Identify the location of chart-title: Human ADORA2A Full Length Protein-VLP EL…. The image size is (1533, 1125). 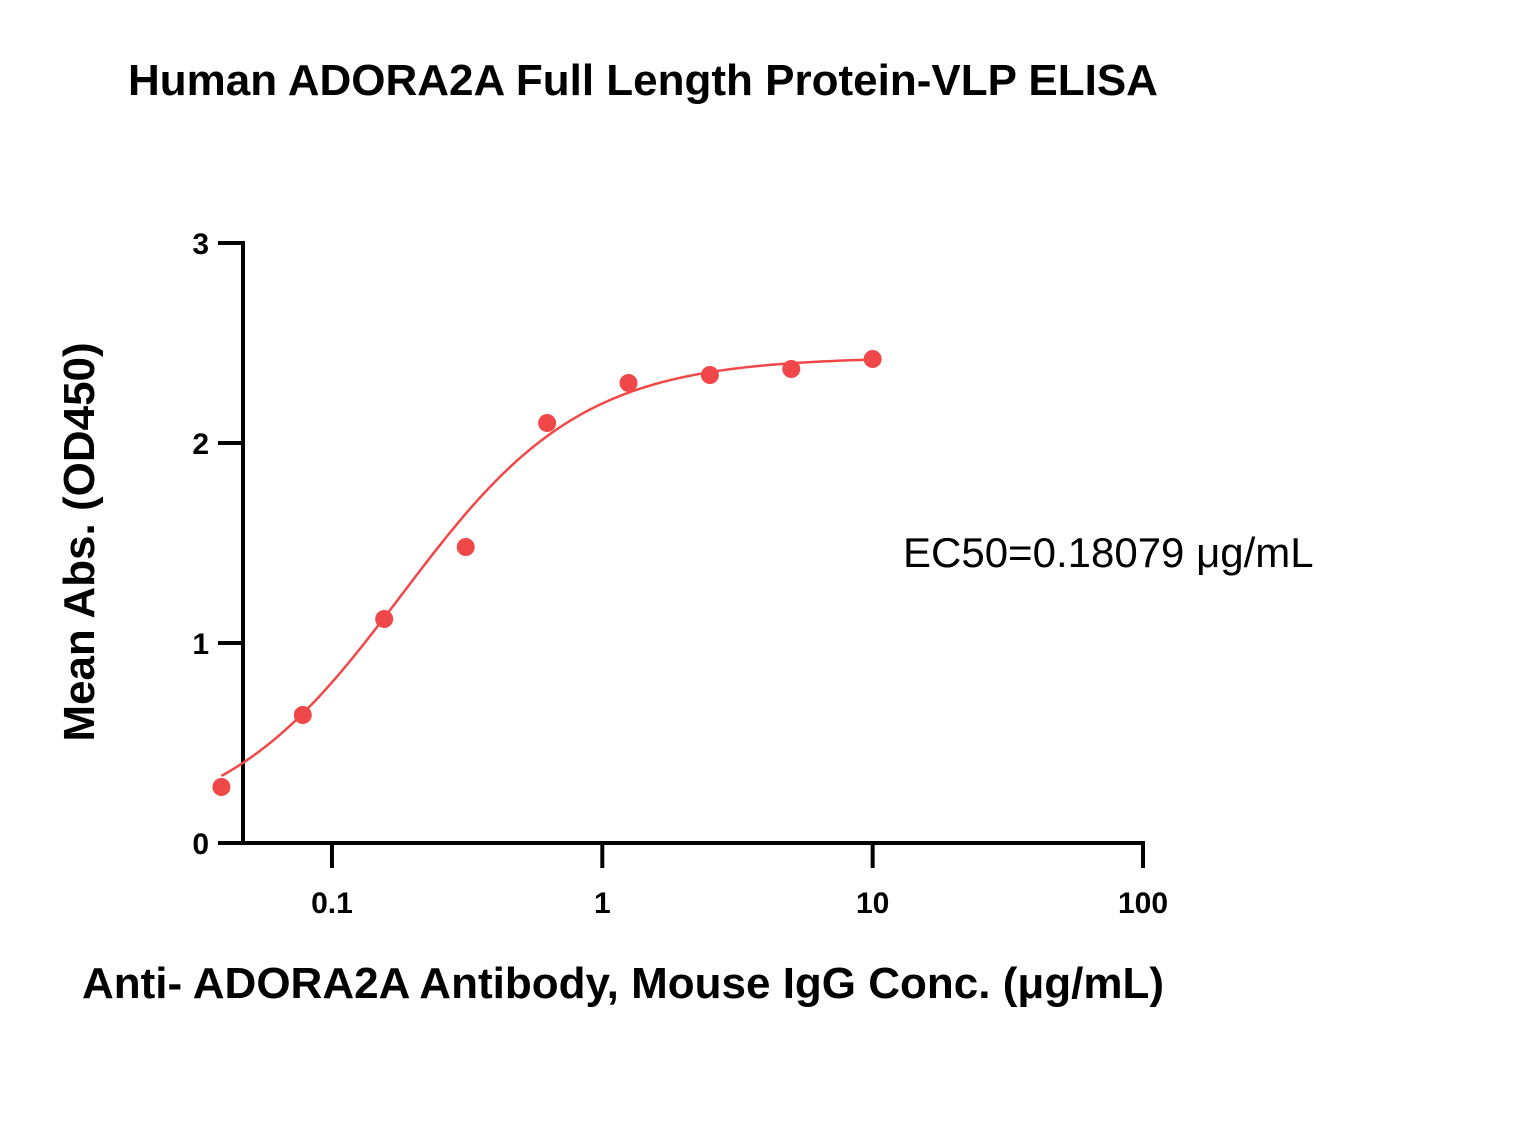
(643, 80).